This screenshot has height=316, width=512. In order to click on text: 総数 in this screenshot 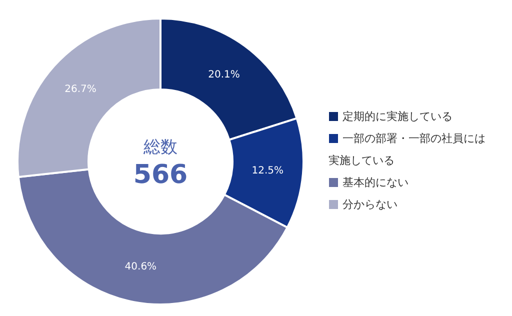, I will do `click(160, 148)`.